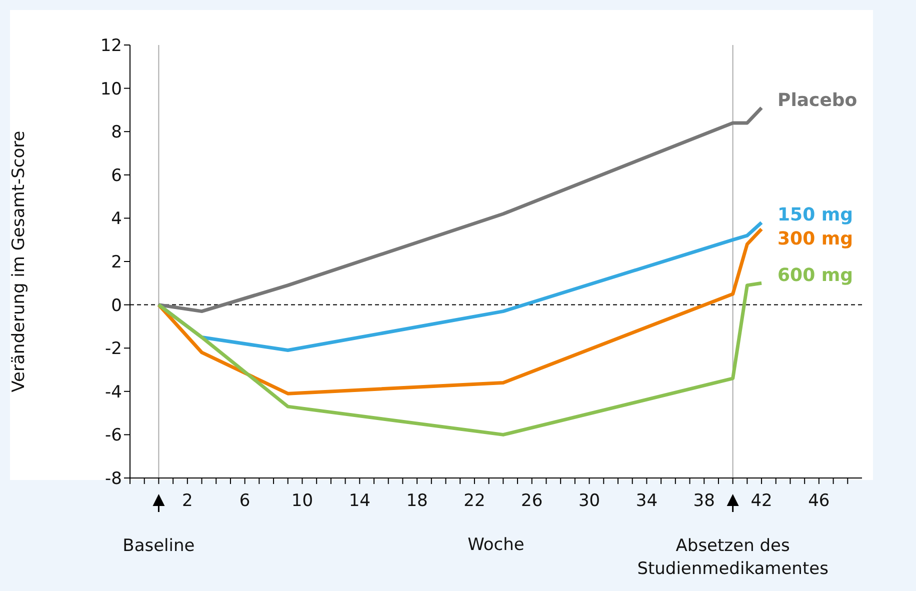 The image size is (916, 591). I want to click on x-tick-label: 14, so click(359, 501).